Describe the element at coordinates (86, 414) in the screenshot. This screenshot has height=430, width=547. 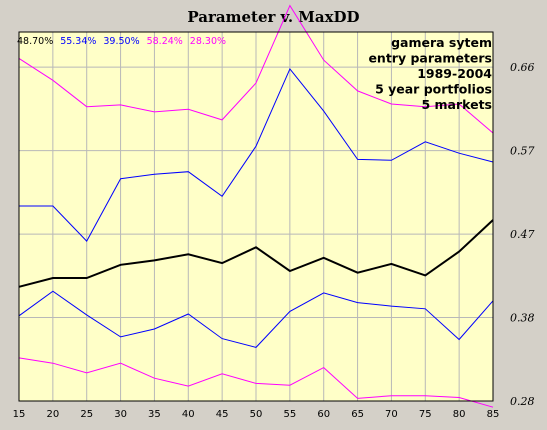
I see `x-tick-label: 25` at that location.